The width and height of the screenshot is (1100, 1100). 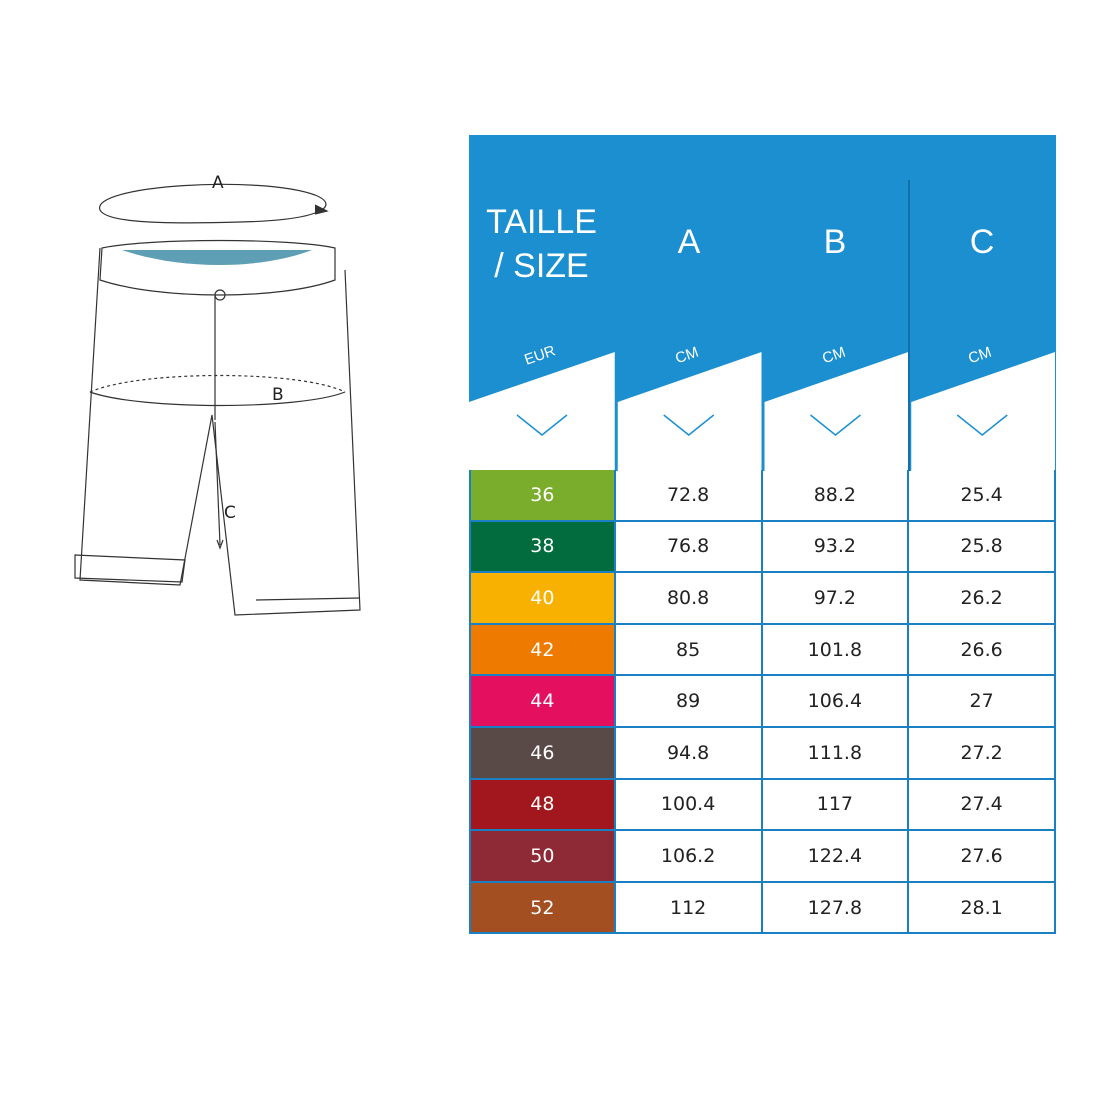 What do you see at coordinates (542, 495) in the screenshot?
I see `cell-size: 36` at bounding box center [542, 495].